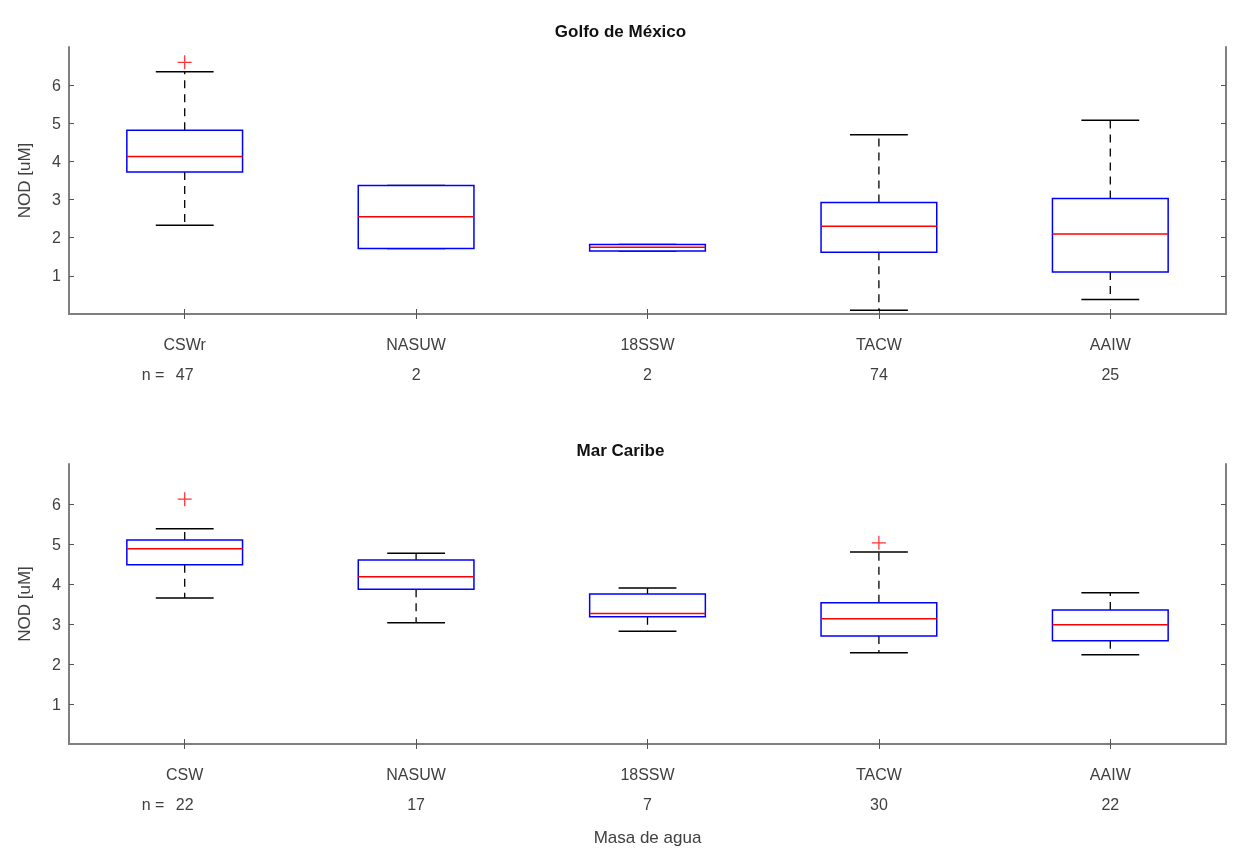  What do you see at coordinates (620, 450) in the screenshot?
I see `chart-title: Mar Caribe` at bounding box center [620, 450].